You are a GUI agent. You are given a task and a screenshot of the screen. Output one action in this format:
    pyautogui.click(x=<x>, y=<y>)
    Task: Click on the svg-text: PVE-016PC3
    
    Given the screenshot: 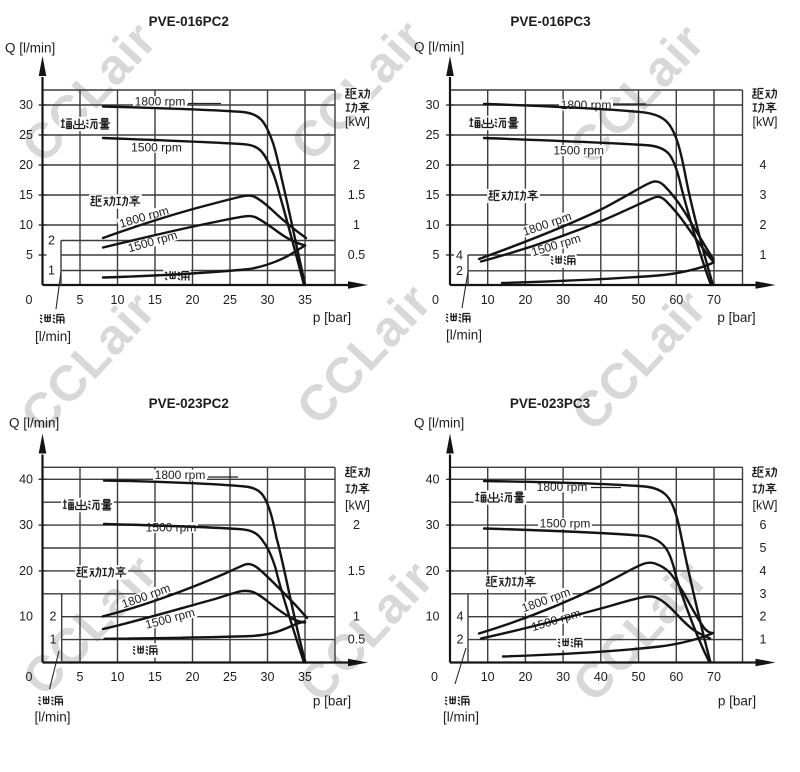 What is the action you would take?
    pyautogui.click(x=550, y=21)
    